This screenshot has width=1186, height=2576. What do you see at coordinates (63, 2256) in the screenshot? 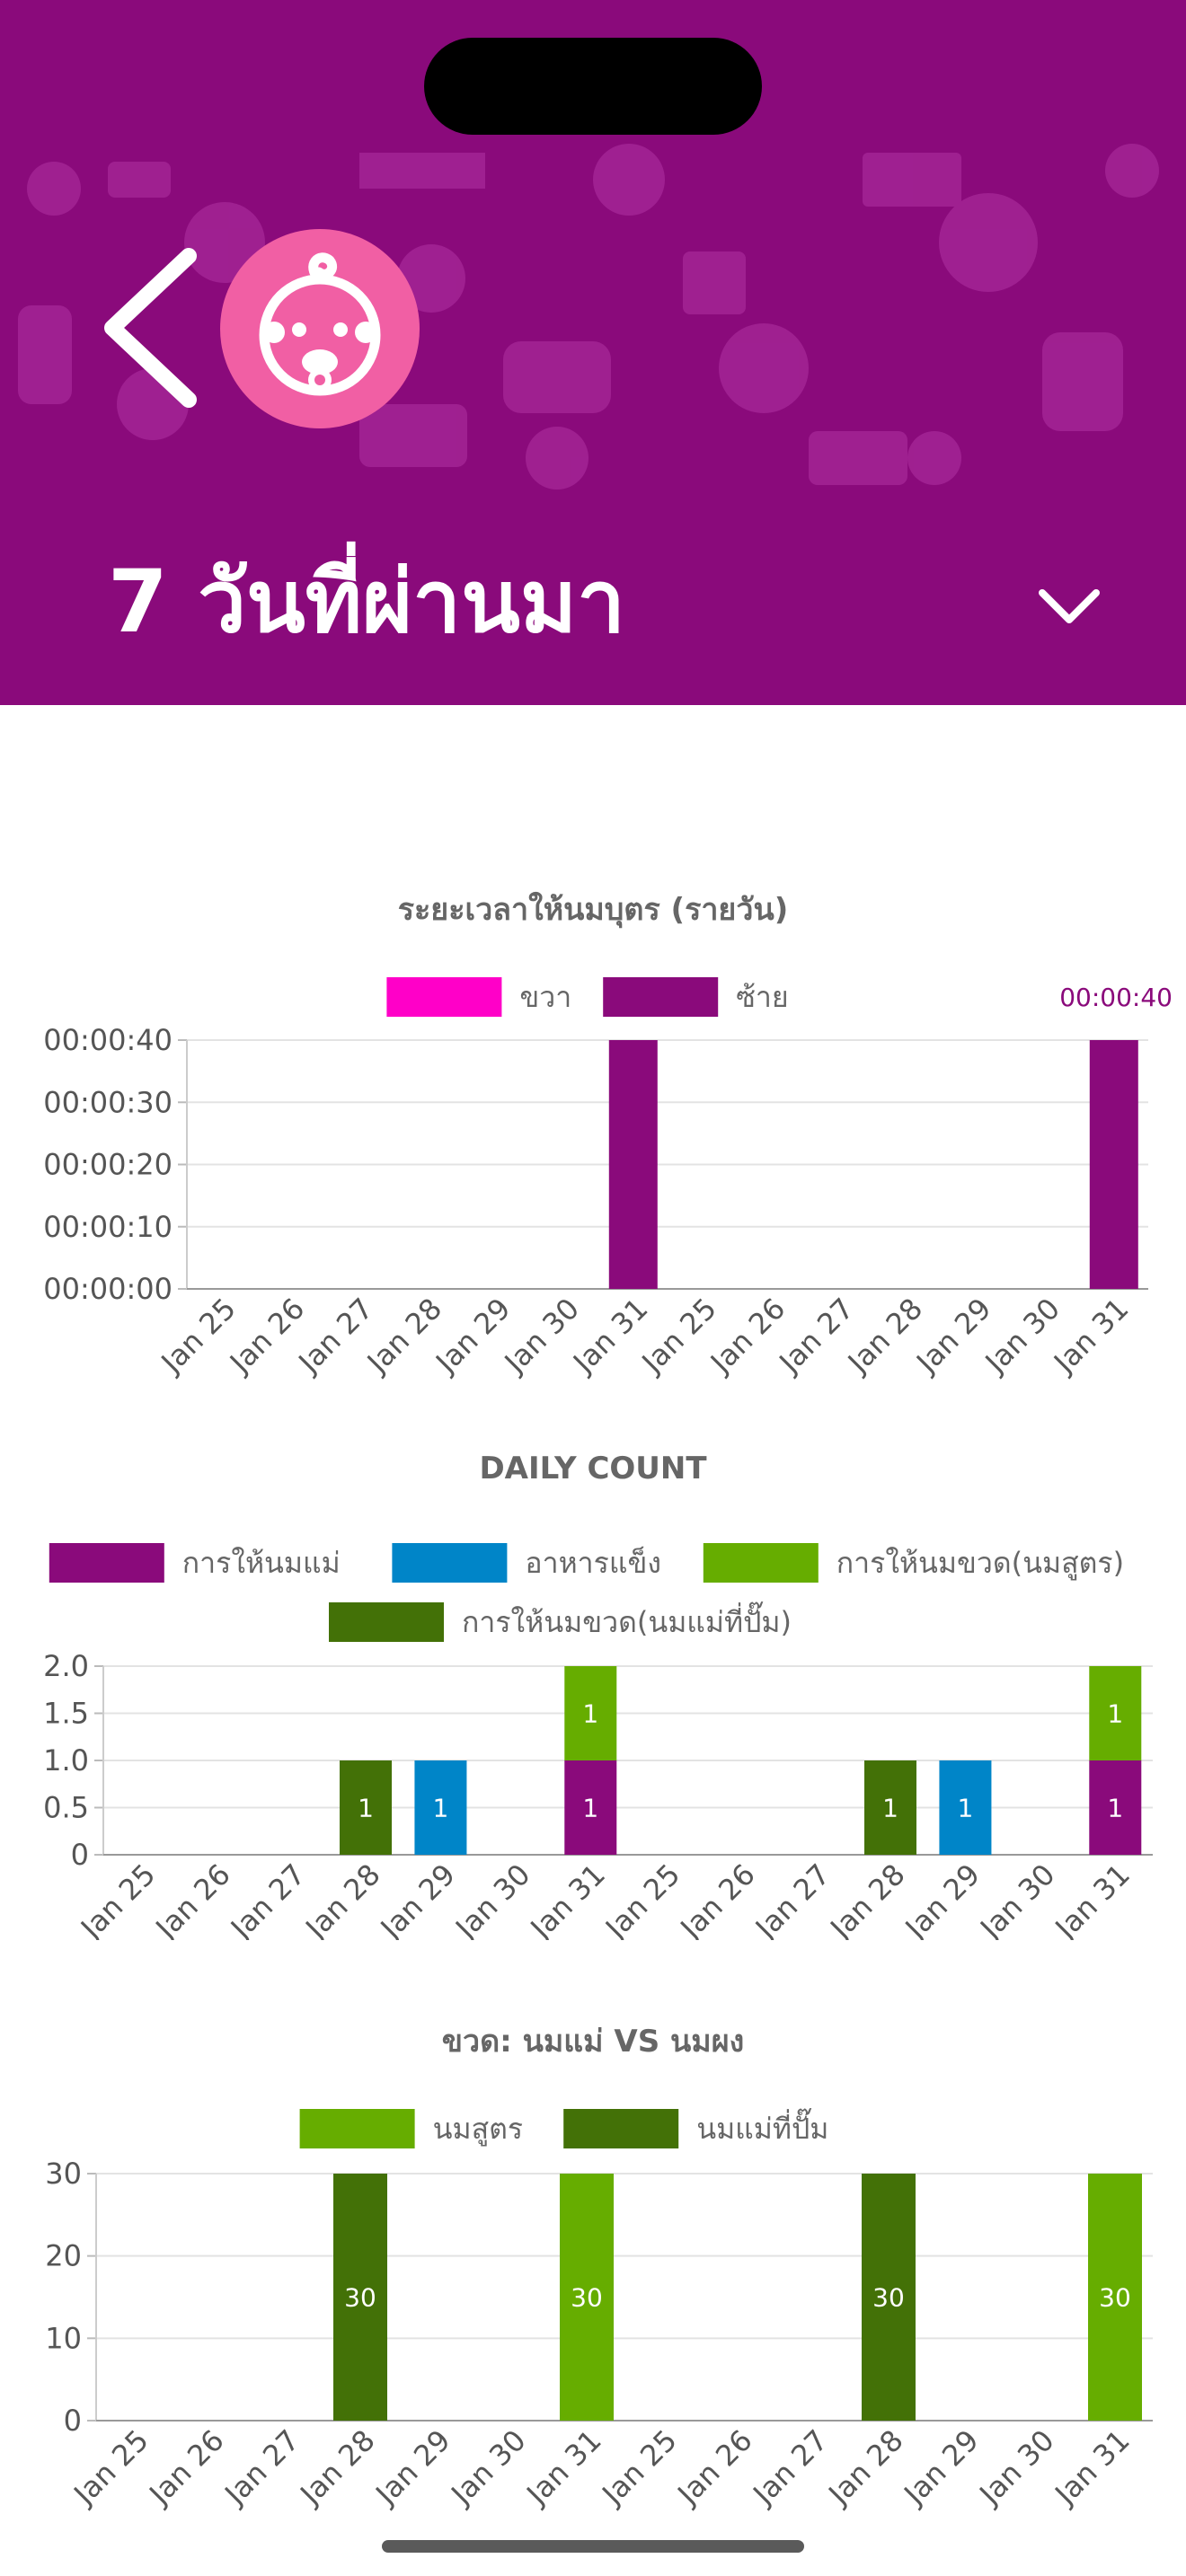
I see `y-tick-label: 20` at bounding box center [63, 2256].